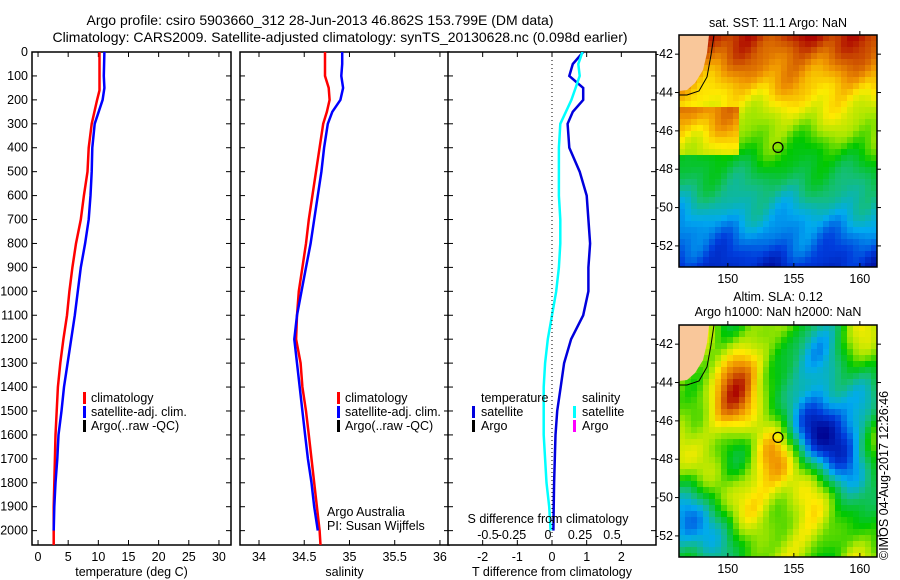 The height and width of the screenshot is (580, 900). Describe the element at coordinates (793, 279) in the screenshot. I see `sst-map-xtick-label: 155` at that location.